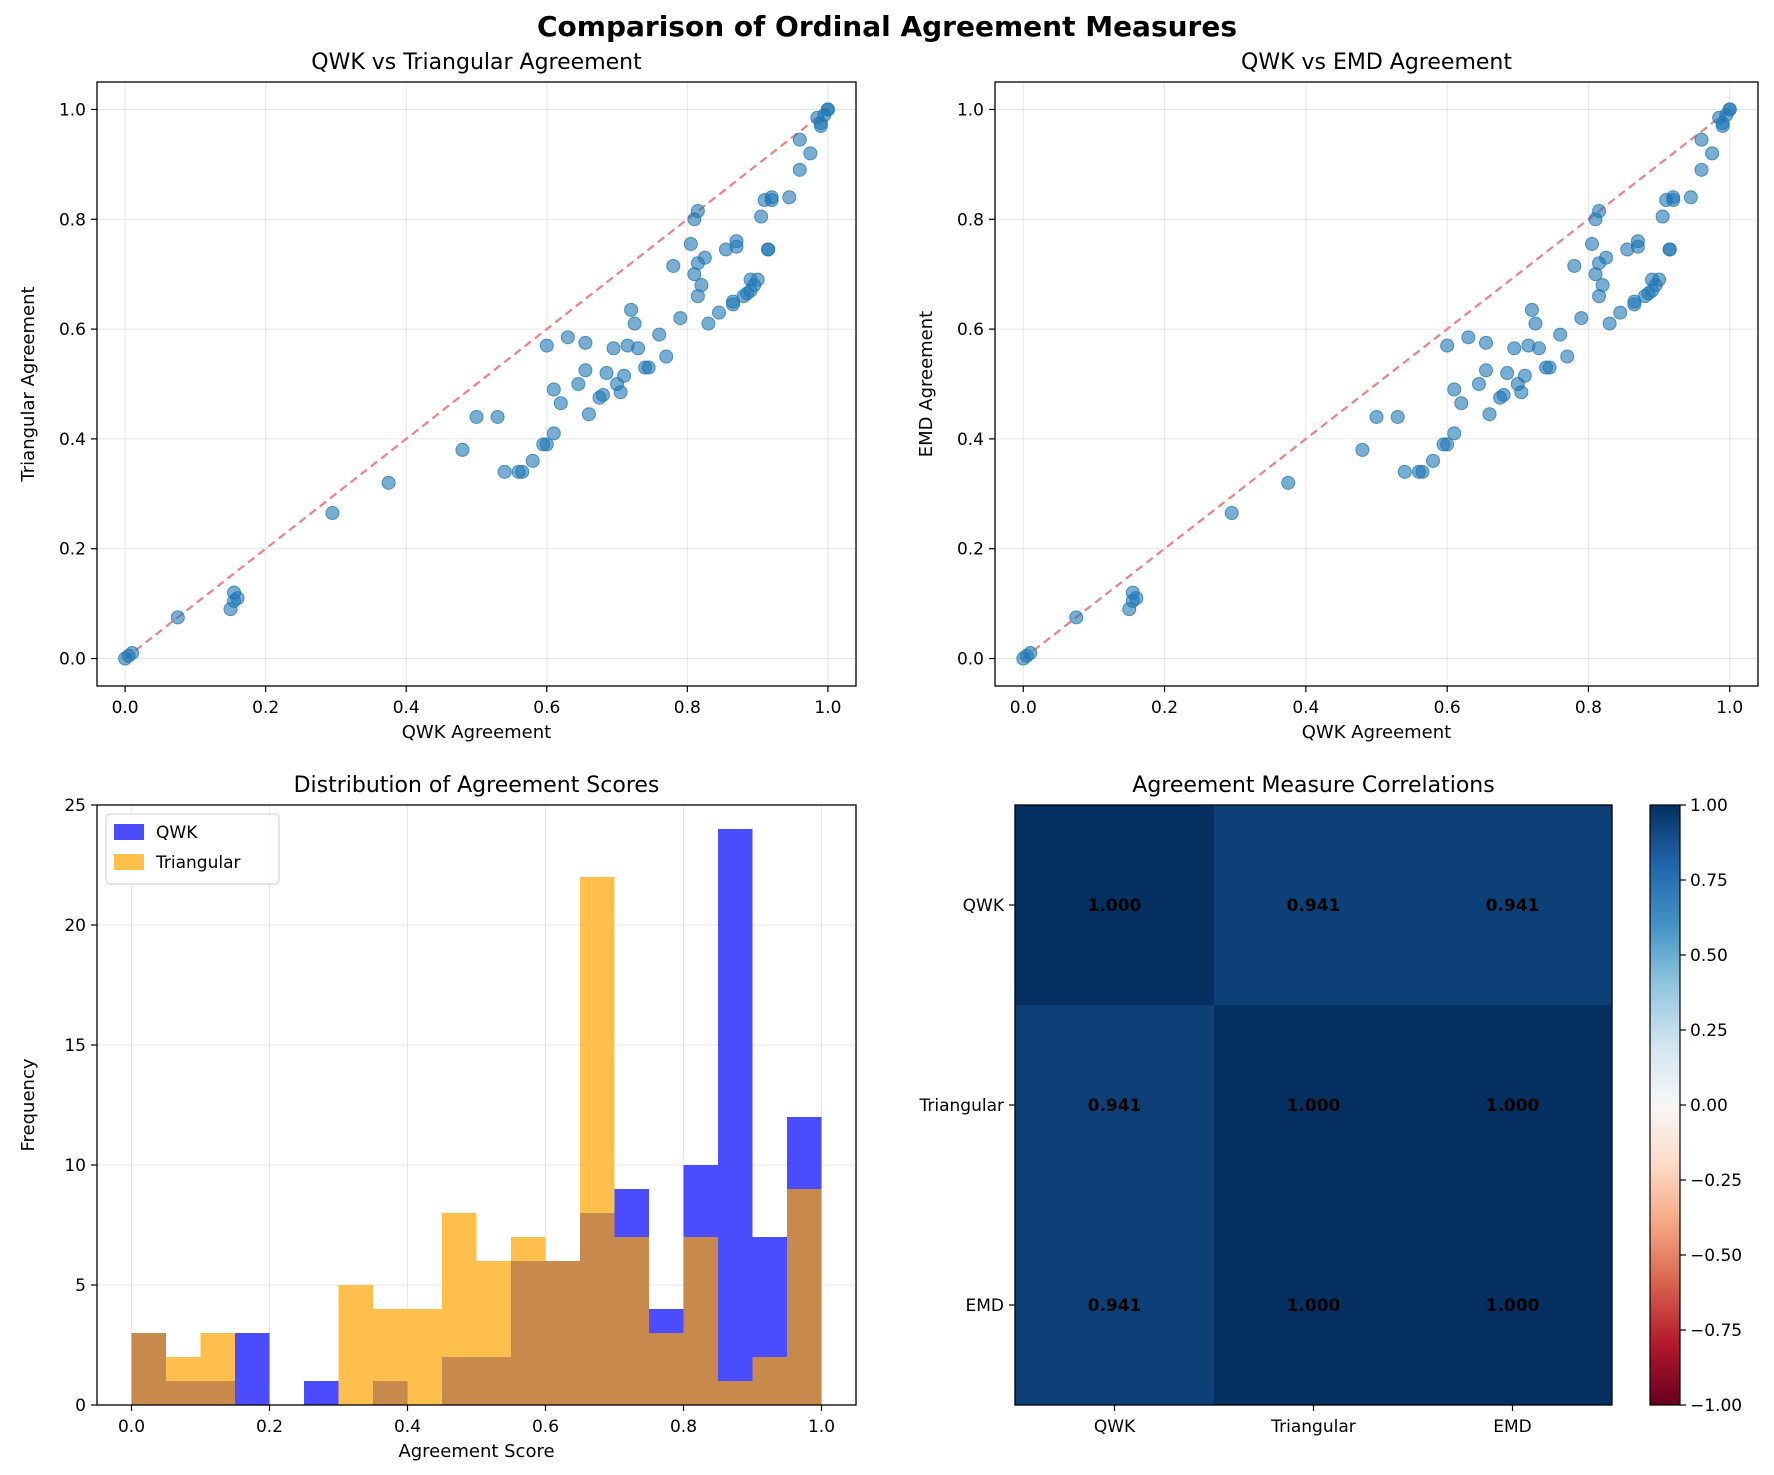 Image resolution: width=1774 pixels, height=1475 pixels. Describe the element at coordinates (970, 660) in the screenshot. I see `y-tick-label: 0.0` at that location.